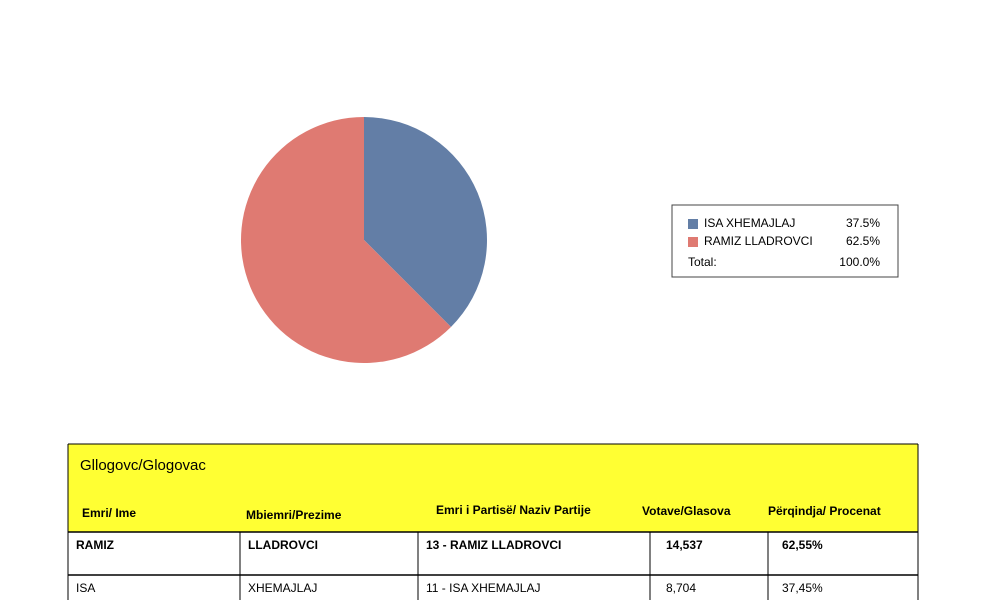 The height and width of the screenshot is (600, 1000). What do you see at coordinates (283, 545) in the screenshot?
I see `table-cell: LLADROVCI` at bounding box center [283, 545].